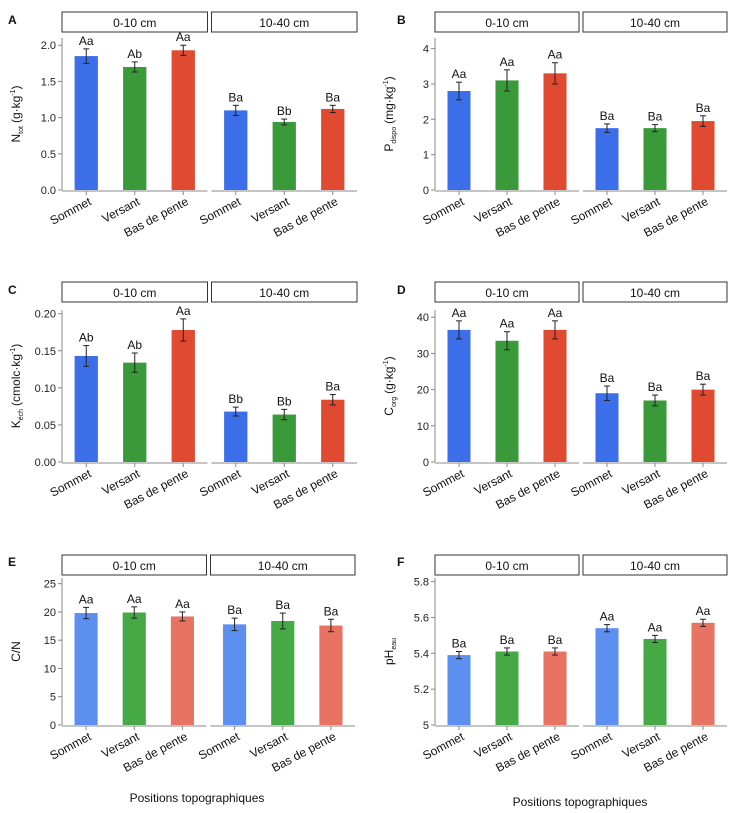 This screenshot has height=813, width=737. Describe the element at coordinates (401, 20) in the screenshot. I see `panel-letter: B` at that location.